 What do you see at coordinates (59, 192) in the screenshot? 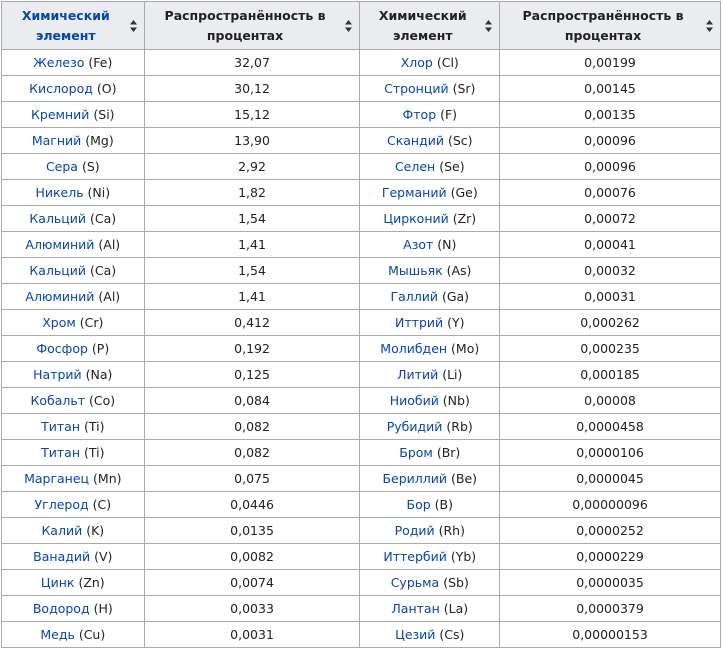
I see `element-link: Никель` at bounding box center [59, 192].